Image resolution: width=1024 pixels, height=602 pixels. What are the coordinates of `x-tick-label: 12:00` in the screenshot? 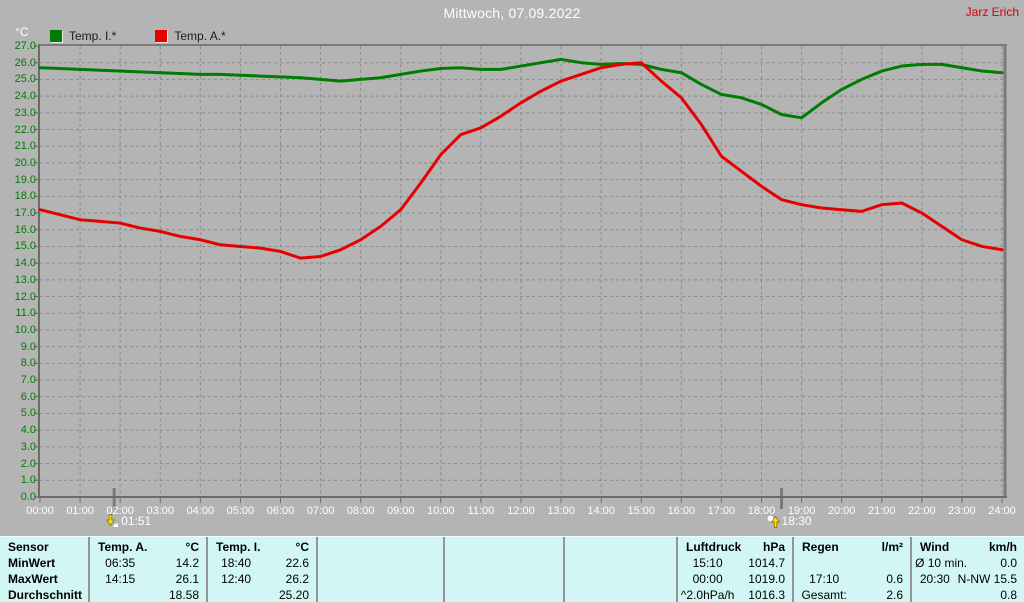 It's located at (521, 511).